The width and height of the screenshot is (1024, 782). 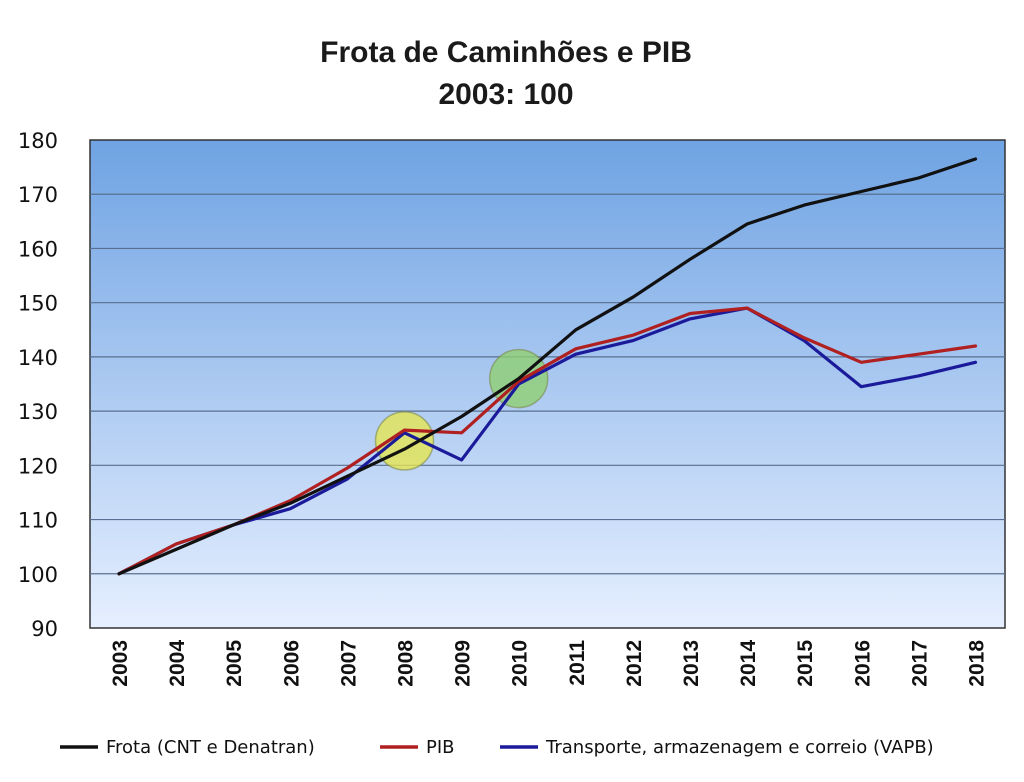 What do you see at coordinates (38, 521) in the screenshot?
I see `y-tick-label-110: 110` at bounding box center [38, 521].